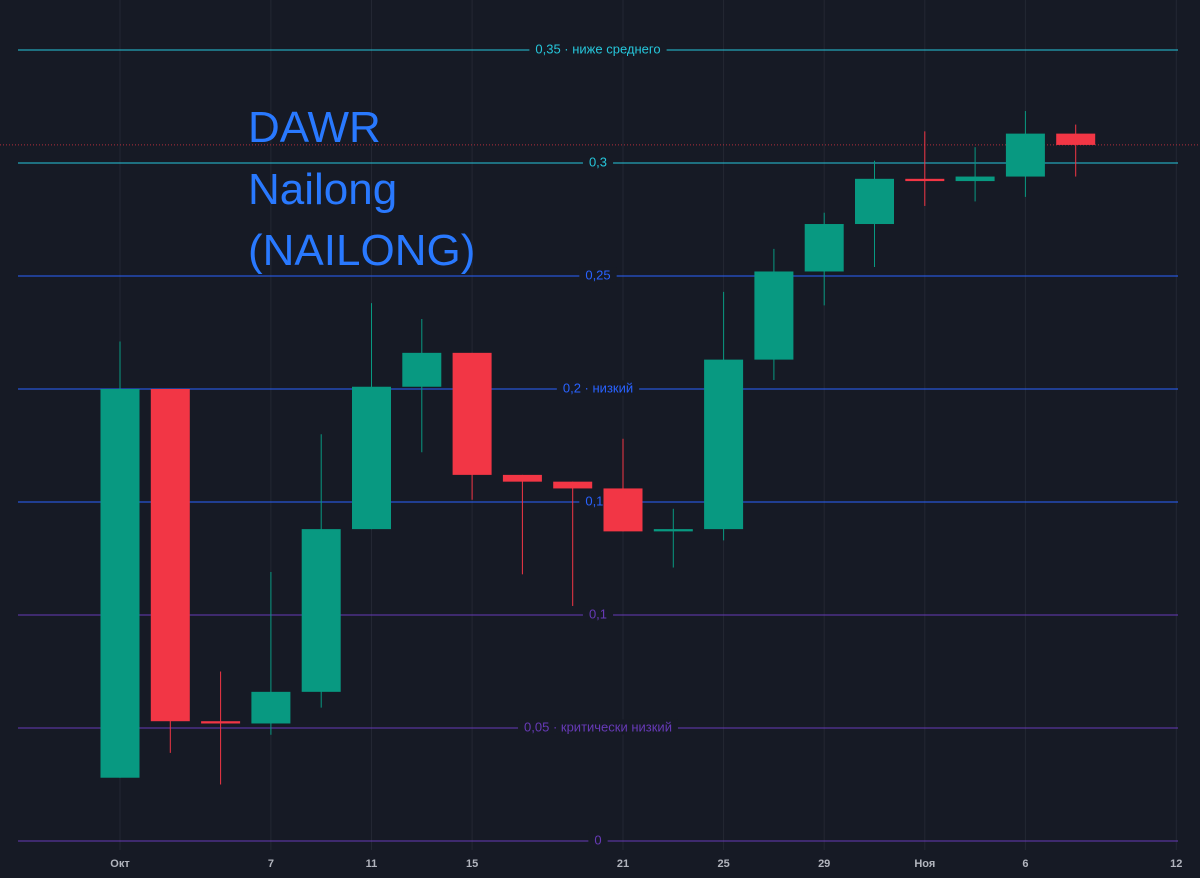  I want to click on chart-title: (NAILONG), so click(361, 250).